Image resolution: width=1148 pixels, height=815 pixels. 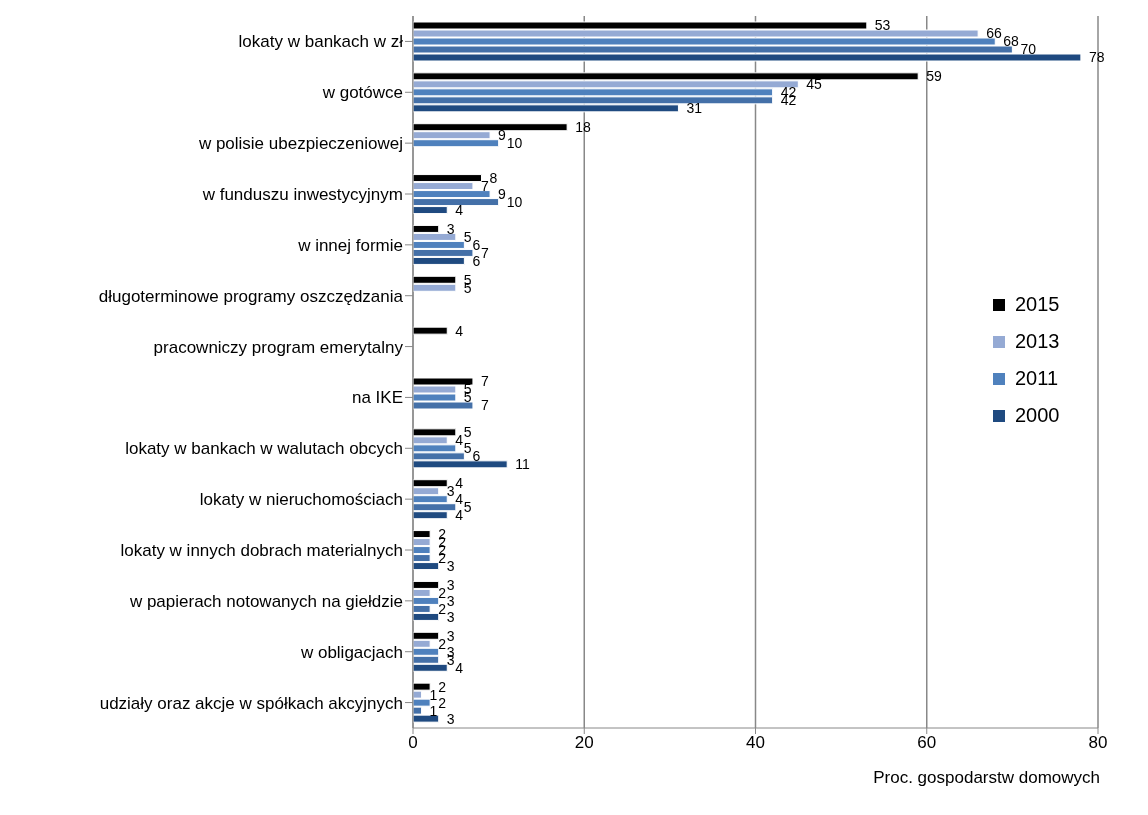 What do you see at coordinates (934, 76) in the screenshot?
I see `data-label: 59` at bounding box center [934, 76].